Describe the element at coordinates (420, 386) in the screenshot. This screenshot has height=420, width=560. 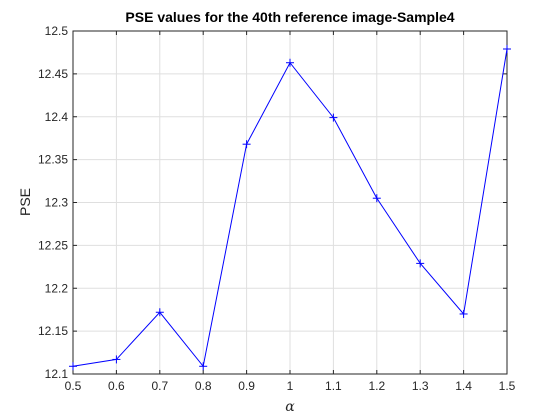
I see `x-tick-label: 1.3` at that location.